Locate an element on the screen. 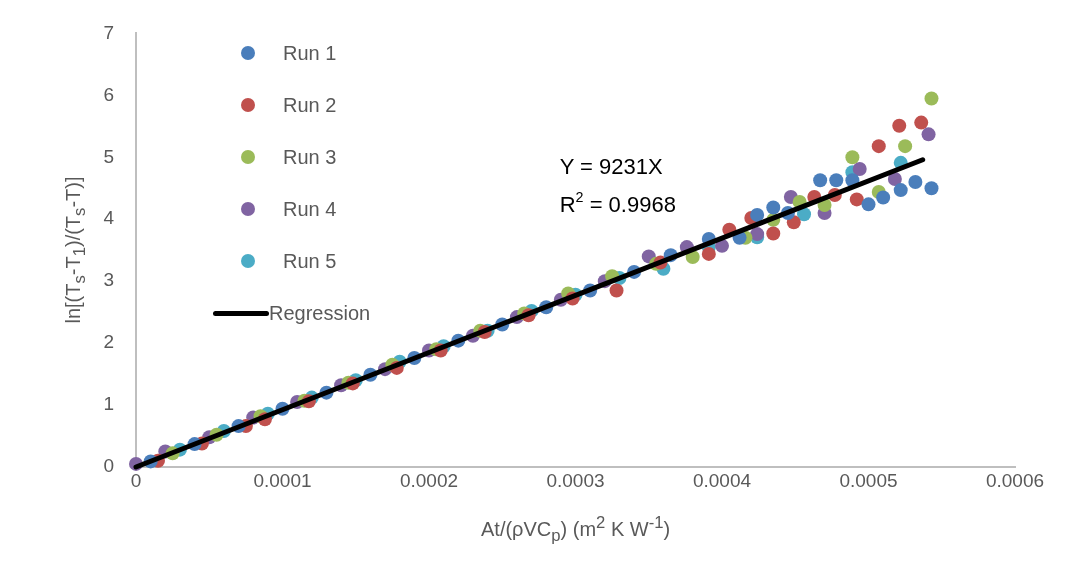  y-tick-label: 5 is located at coordinates (108, 156).